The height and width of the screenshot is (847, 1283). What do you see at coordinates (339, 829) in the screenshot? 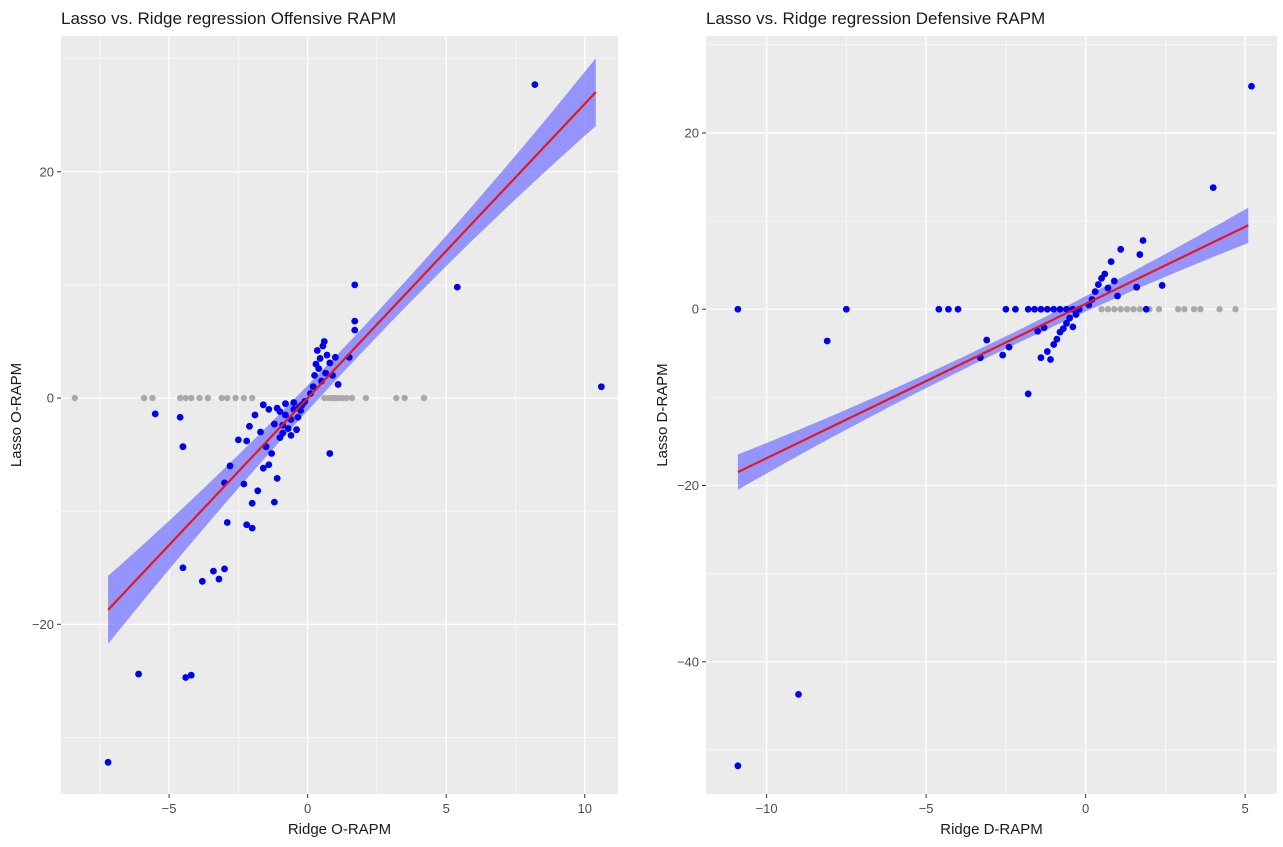
I see `x-axis-title: Ridge O-RAPM` at bounding box center [339, 829].